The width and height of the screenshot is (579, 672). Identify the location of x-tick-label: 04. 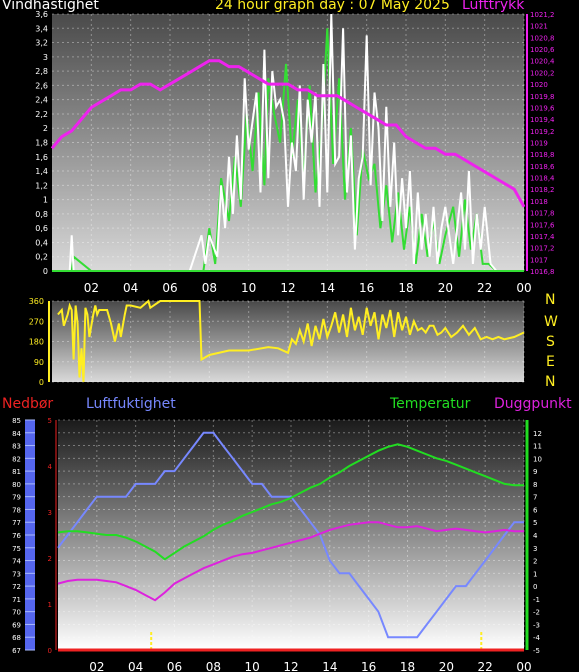
(130, 288).